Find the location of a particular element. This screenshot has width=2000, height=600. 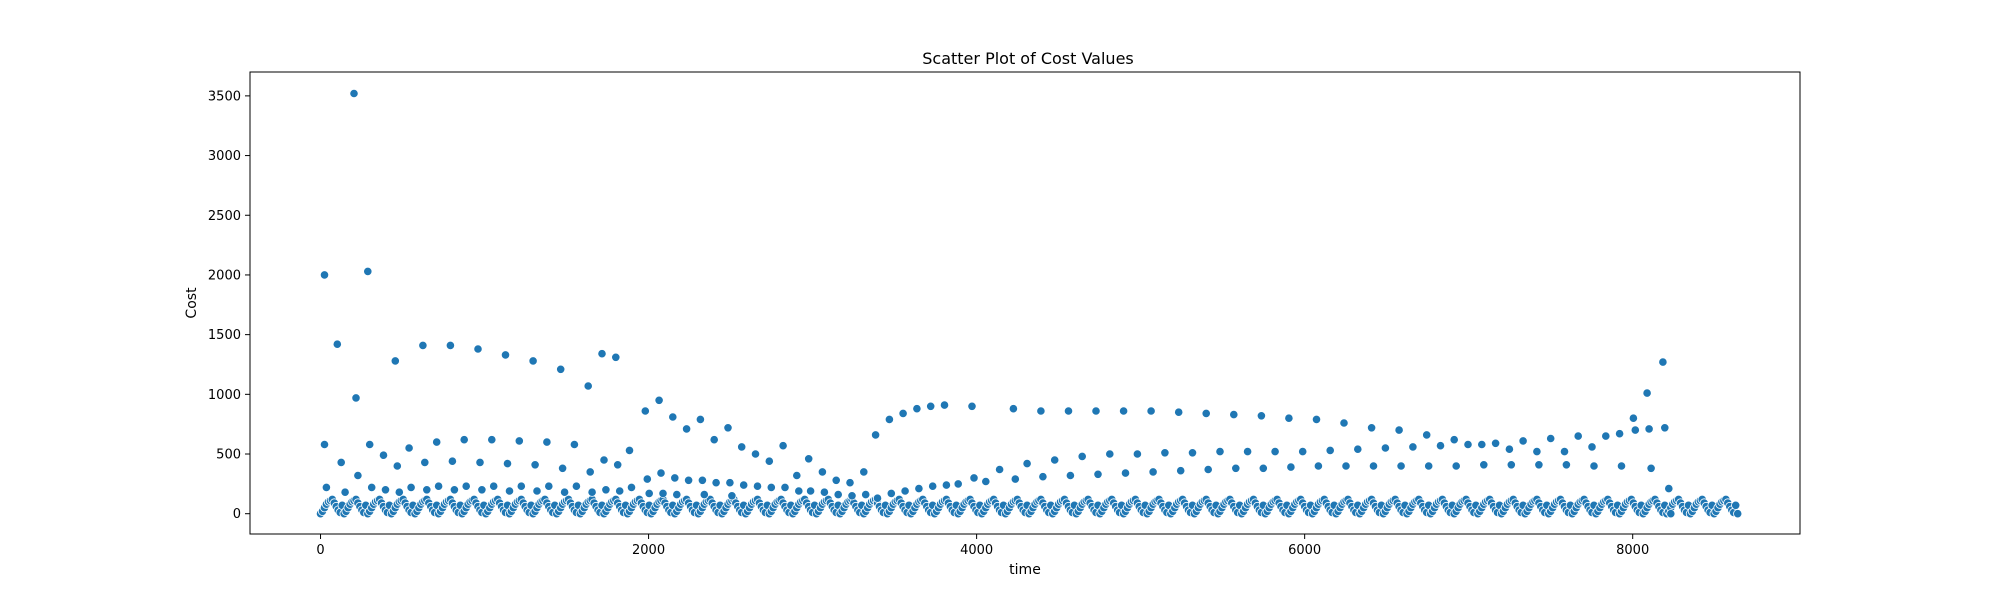

y-tick-label: 2000 is located at coordinates (224, 275).